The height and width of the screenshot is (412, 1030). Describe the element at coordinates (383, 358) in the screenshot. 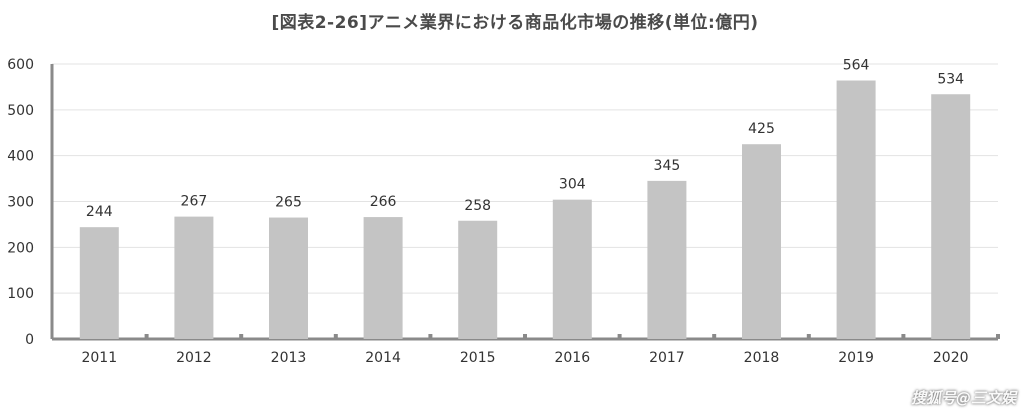

I see `x-tick-label-2014: 2014` at that location.